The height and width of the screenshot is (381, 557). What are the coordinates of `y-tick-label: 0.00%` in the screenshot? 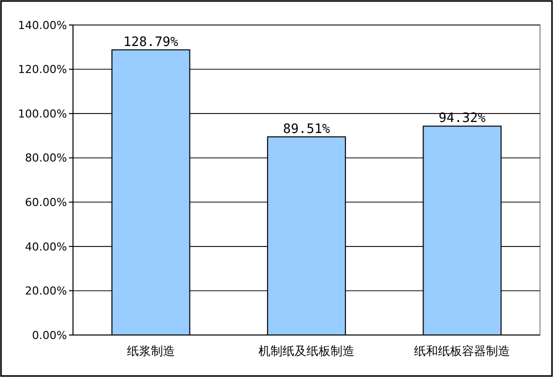 It's located at (49, 335).